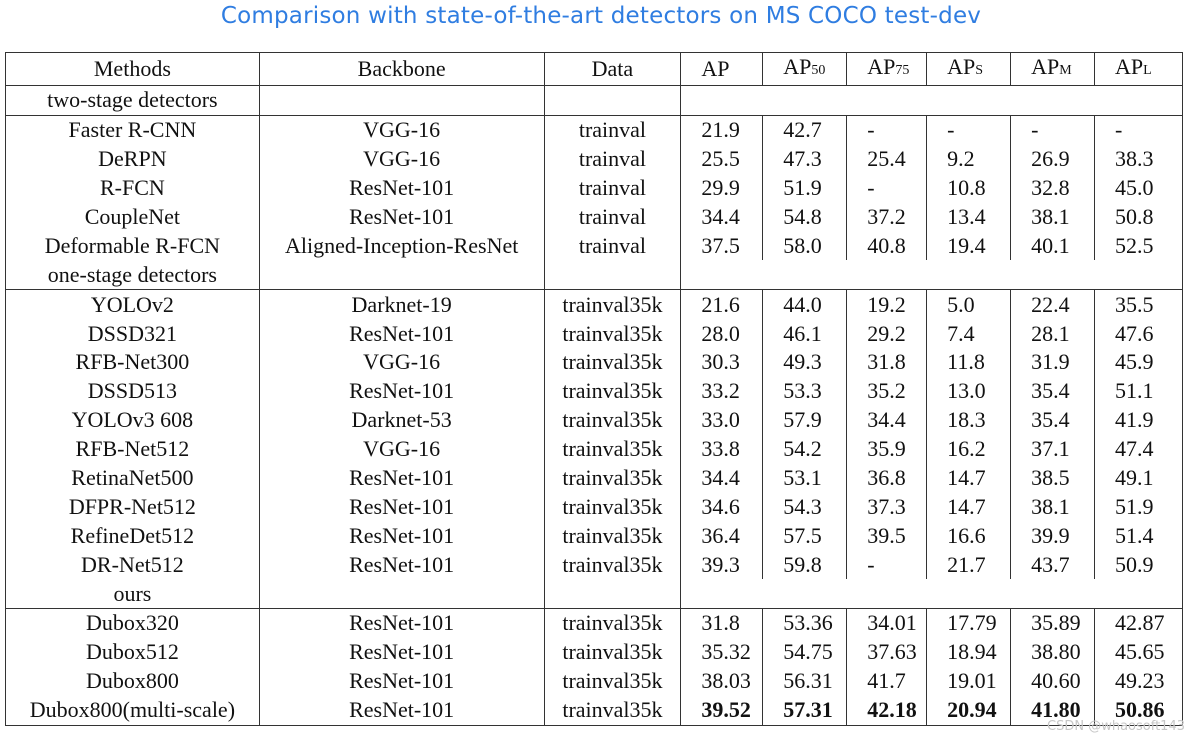 The image size is (1202, 739). I want to click on apl-cell: 51.9, so click(1138, 507).